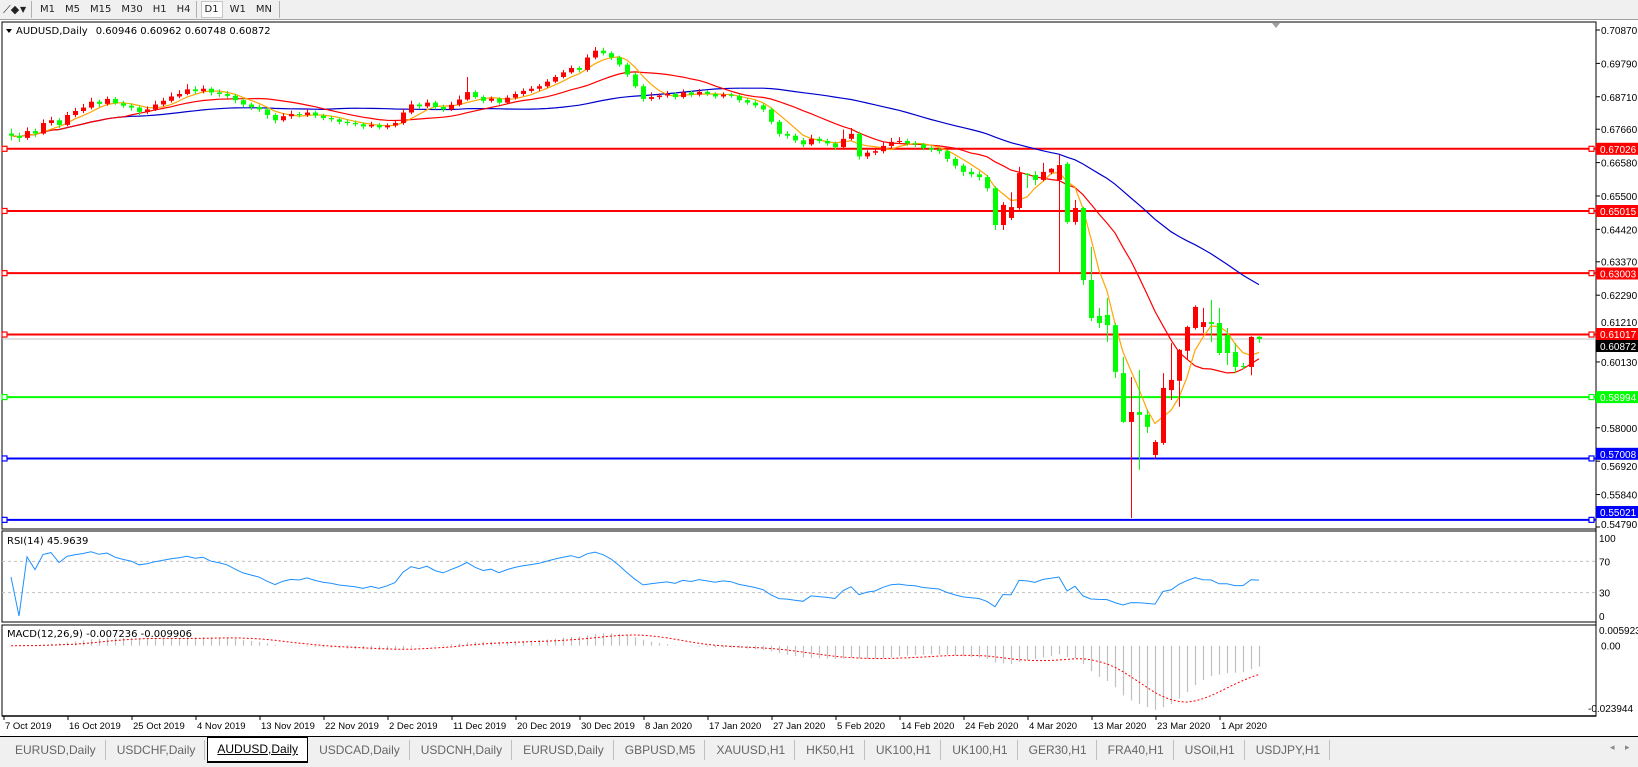 This screenshot has width=1638, height=767. What do you see at coordinates (157, 750) in the screenshot?
I see `chart-tab: USDCHF,Daily` at bounding box center [157, 750].